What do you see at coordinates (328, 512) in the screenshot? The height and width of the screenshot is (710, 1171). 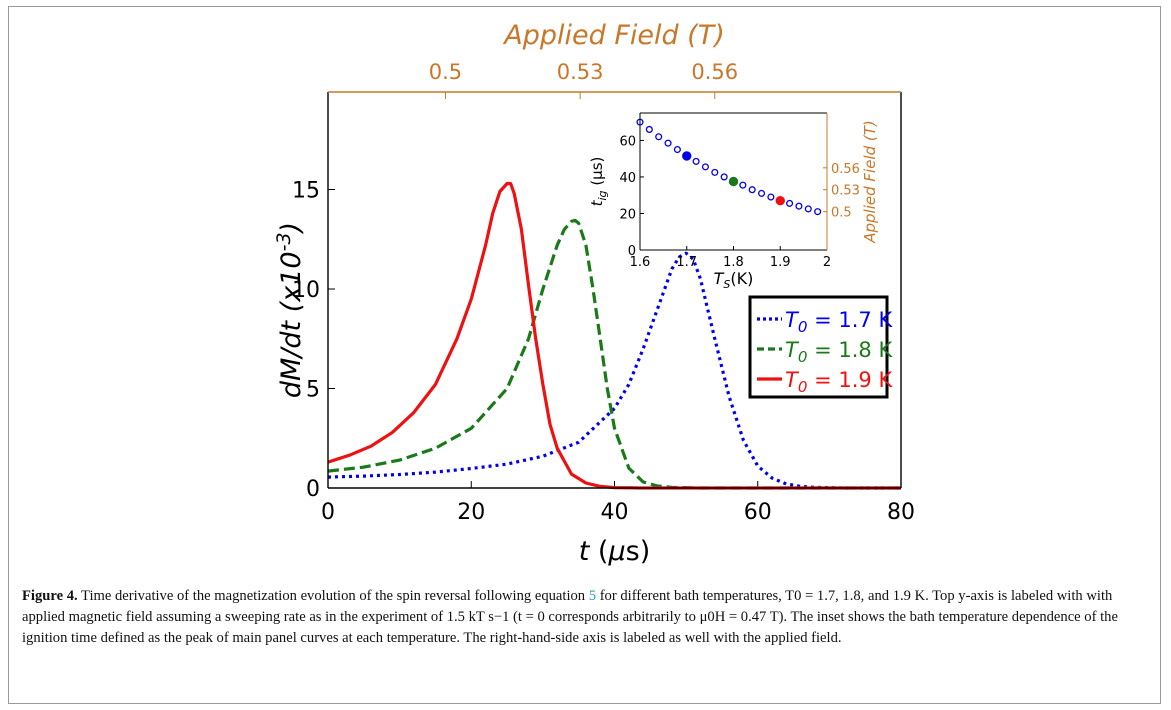 I see `x-tick-label: 0` at bounding box center [328, 512].